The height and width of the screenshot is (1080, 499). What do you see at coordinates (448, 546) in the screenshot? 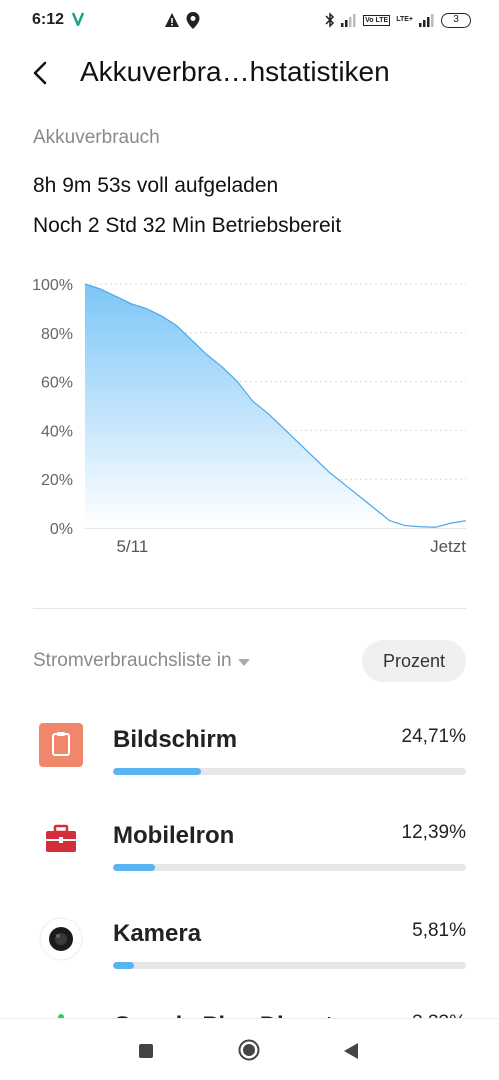
I see `chart-x-tick-label: Jetzt` at bounding box center [448, 546].